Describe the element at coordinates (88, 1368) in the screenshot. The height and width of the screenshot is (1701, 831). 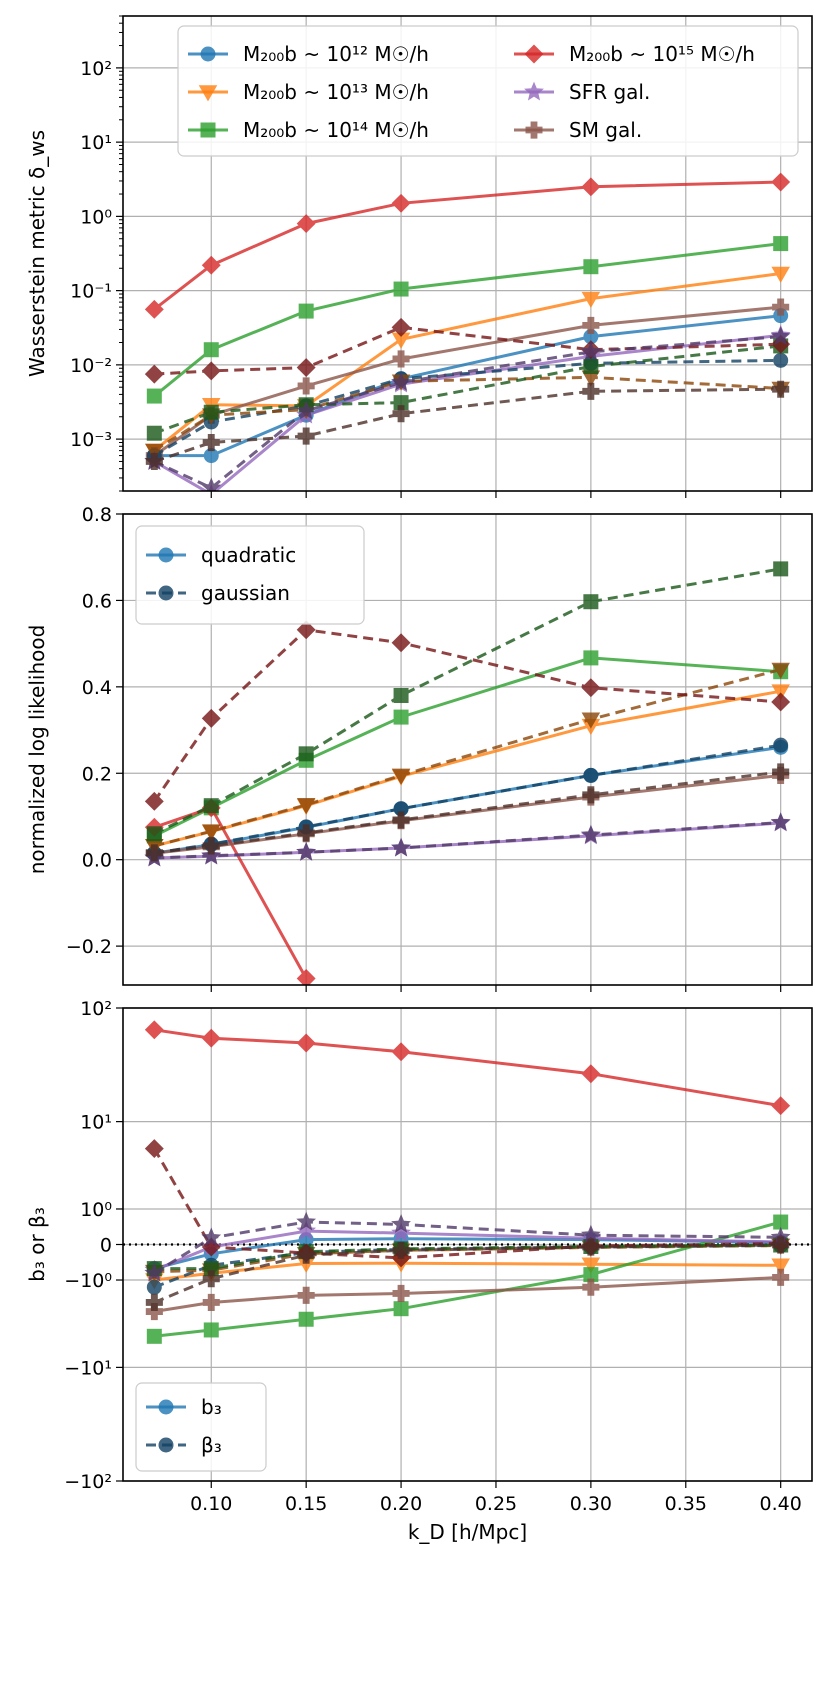
I see `y-tick-label: −10¹` at that location.